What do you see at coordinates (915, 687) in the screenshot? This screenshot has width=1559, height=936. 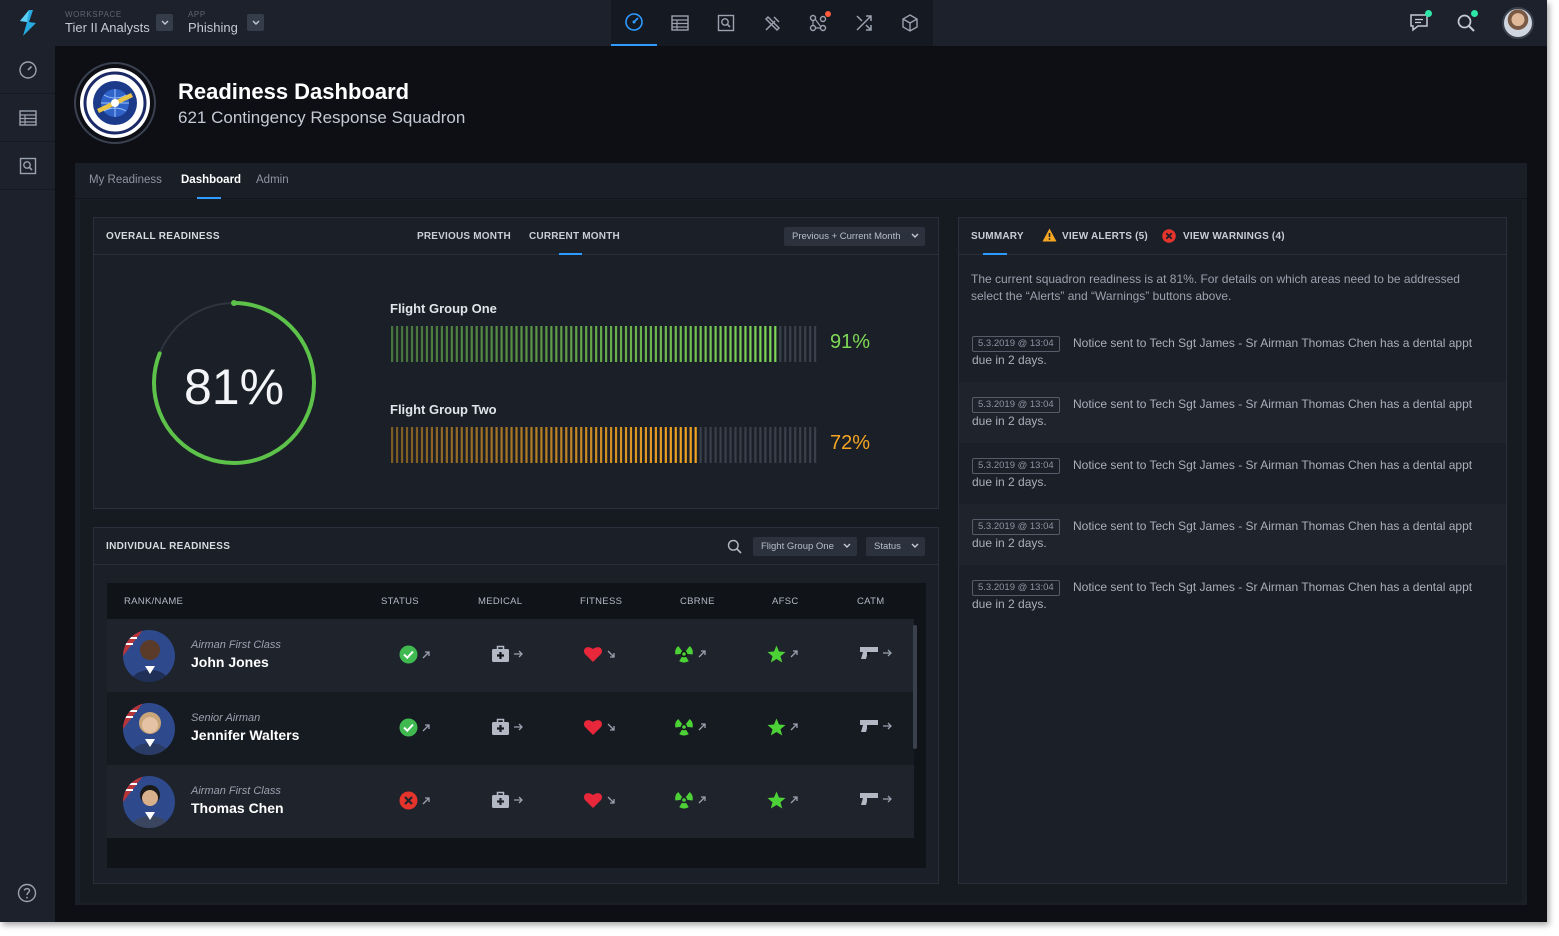 I see `table-scrollbar` at bounding box center [915, 687].